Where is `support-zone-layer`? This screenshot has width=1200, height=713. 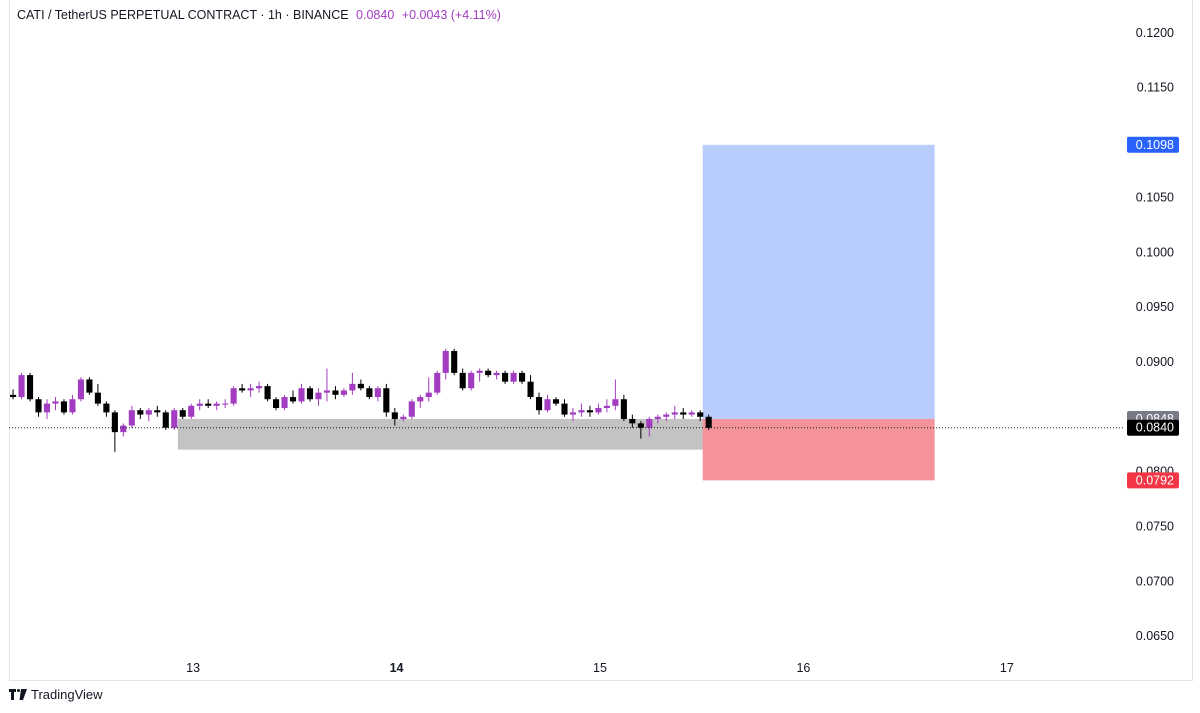 support-zone-layer is located at coordinates (469, 434).